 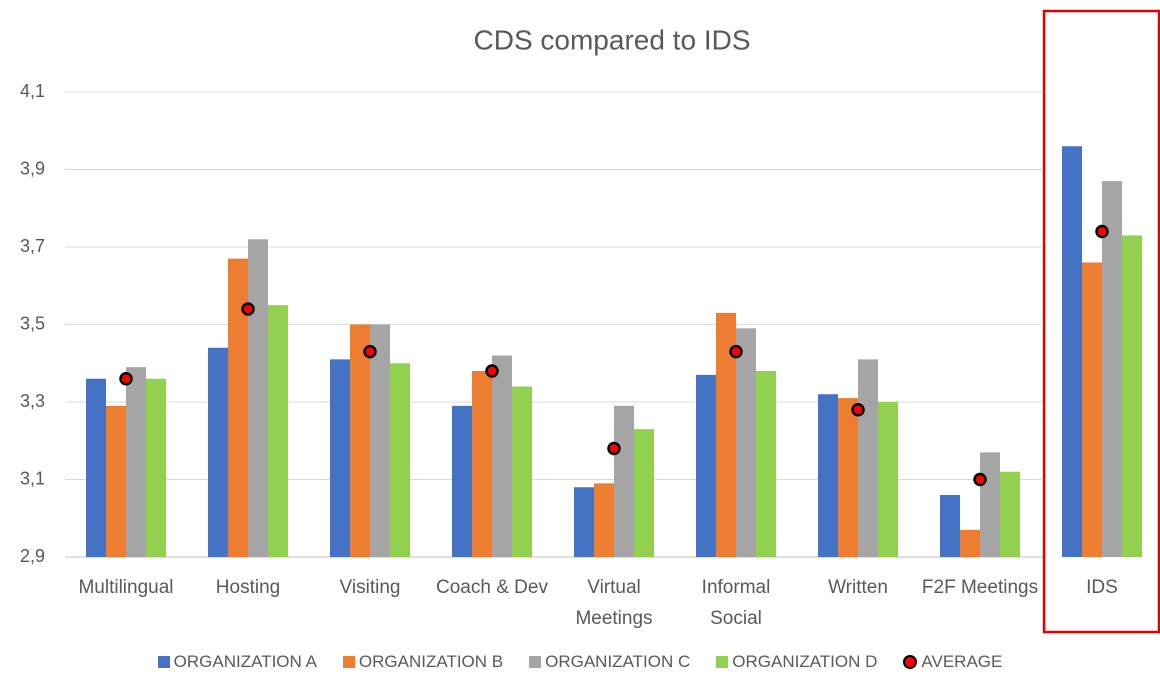 What do you see at coordinates (32, 168) in the screenshot?
I see `y-tick-label: 3,9` at bounding box center [32, 168].